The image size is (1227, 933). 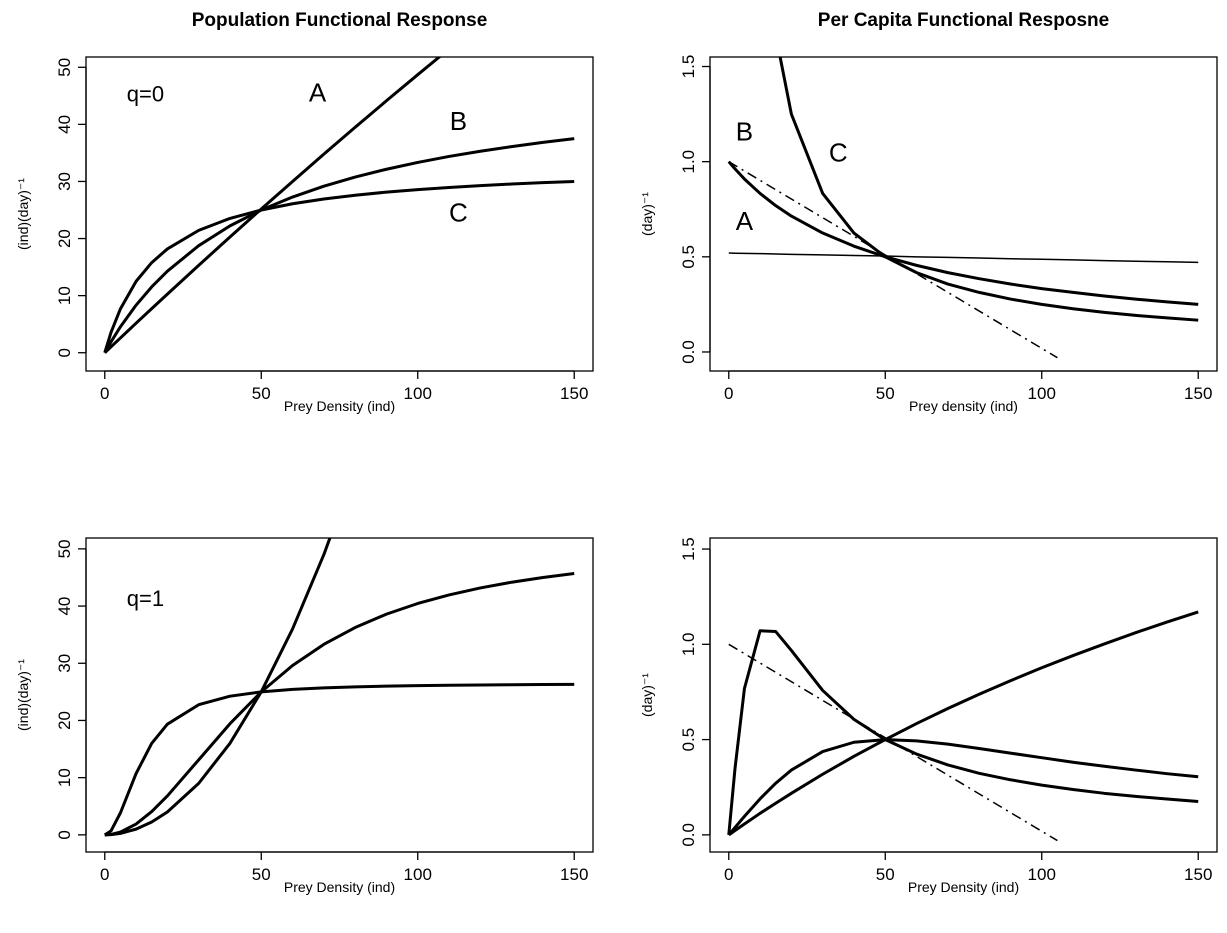 I want to click on x-axis-label: Prey density (ind), so click(x=963, y=406).